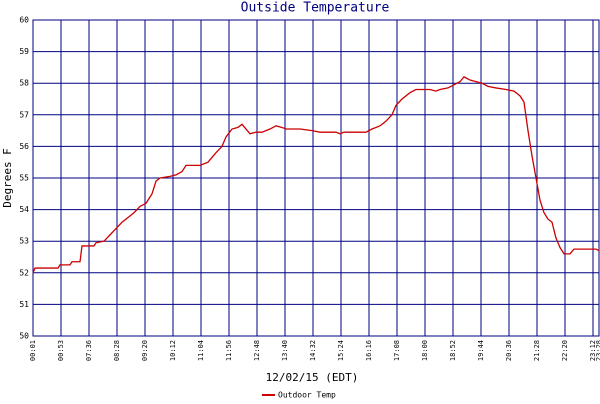 The height and width of the screenshot is (404, 600). Describe the element at coordinates (285, 350) in the screenshot. I see `x-tick-label: 13:40` at that location.